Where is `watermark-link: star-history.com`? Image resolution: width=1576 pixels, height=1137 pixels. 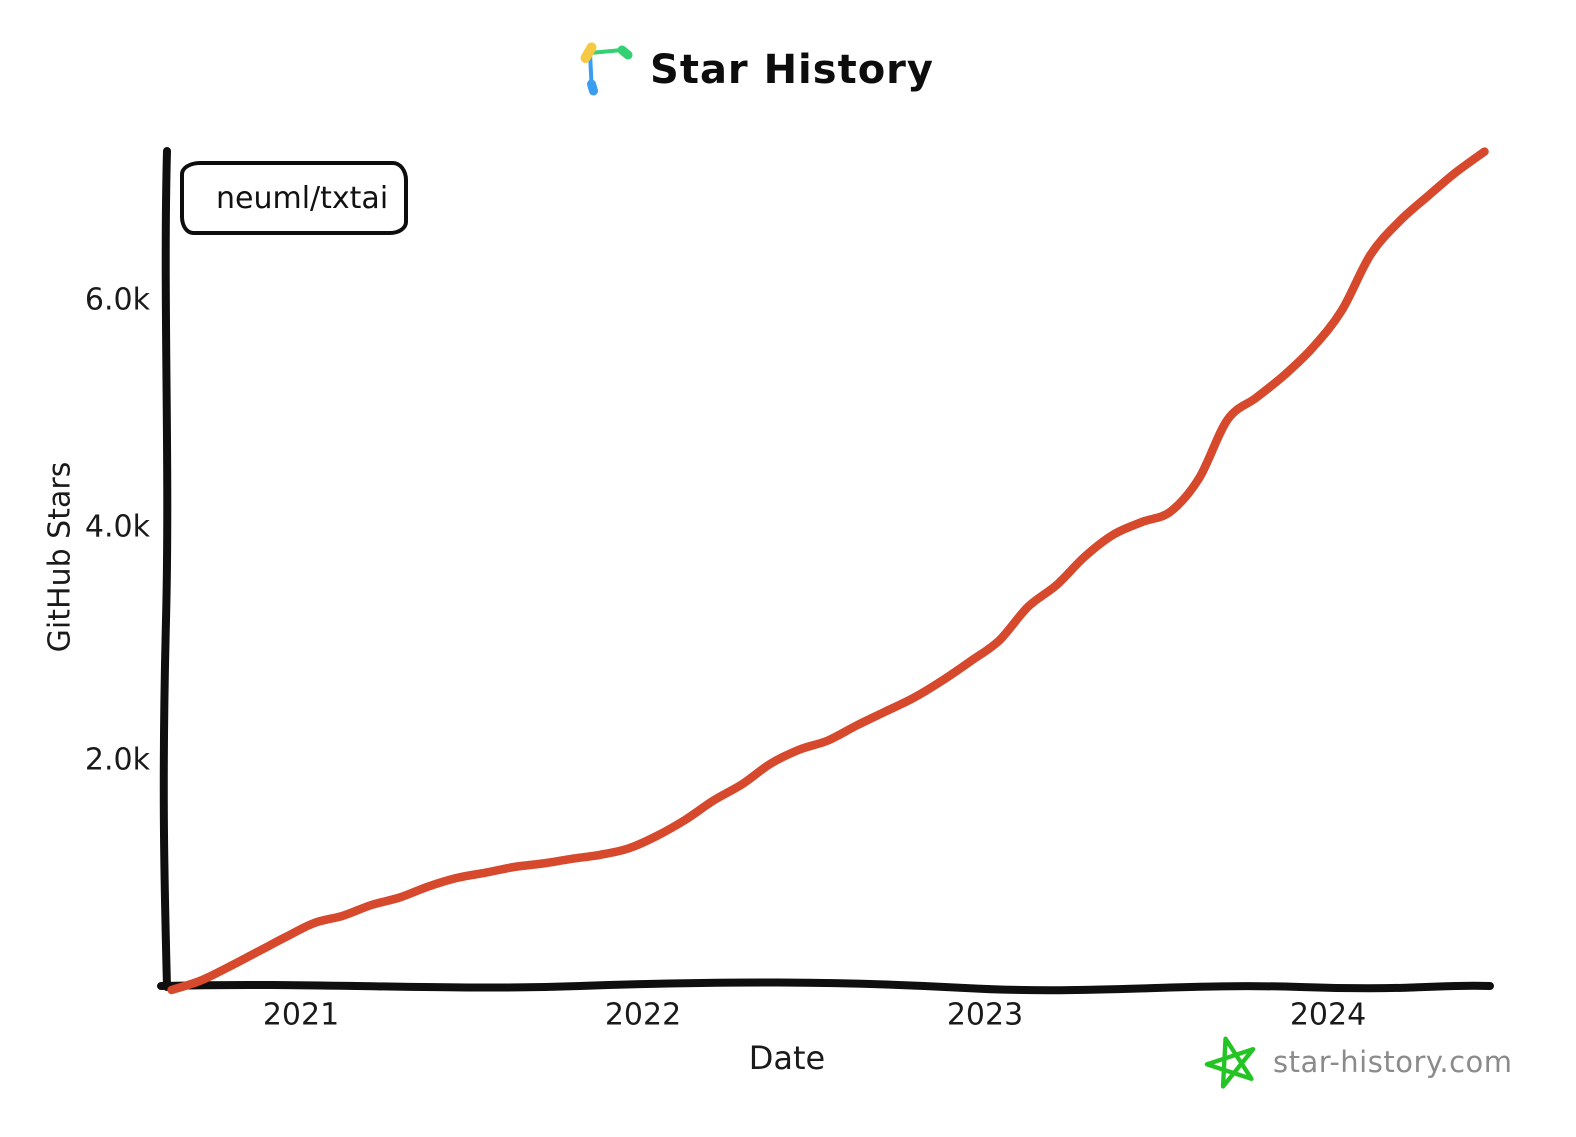
watermark-link: star-history.com is located at coordinates (1358, 1062).